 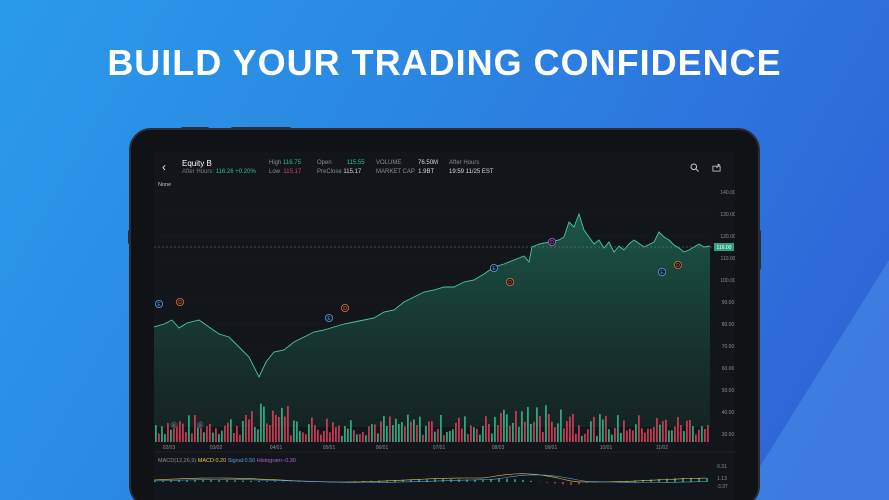 What do you see at coordinates (498, 448) in the screenshot?
I see `x-tick-label: 08/03` at bounding box center [498, 448].